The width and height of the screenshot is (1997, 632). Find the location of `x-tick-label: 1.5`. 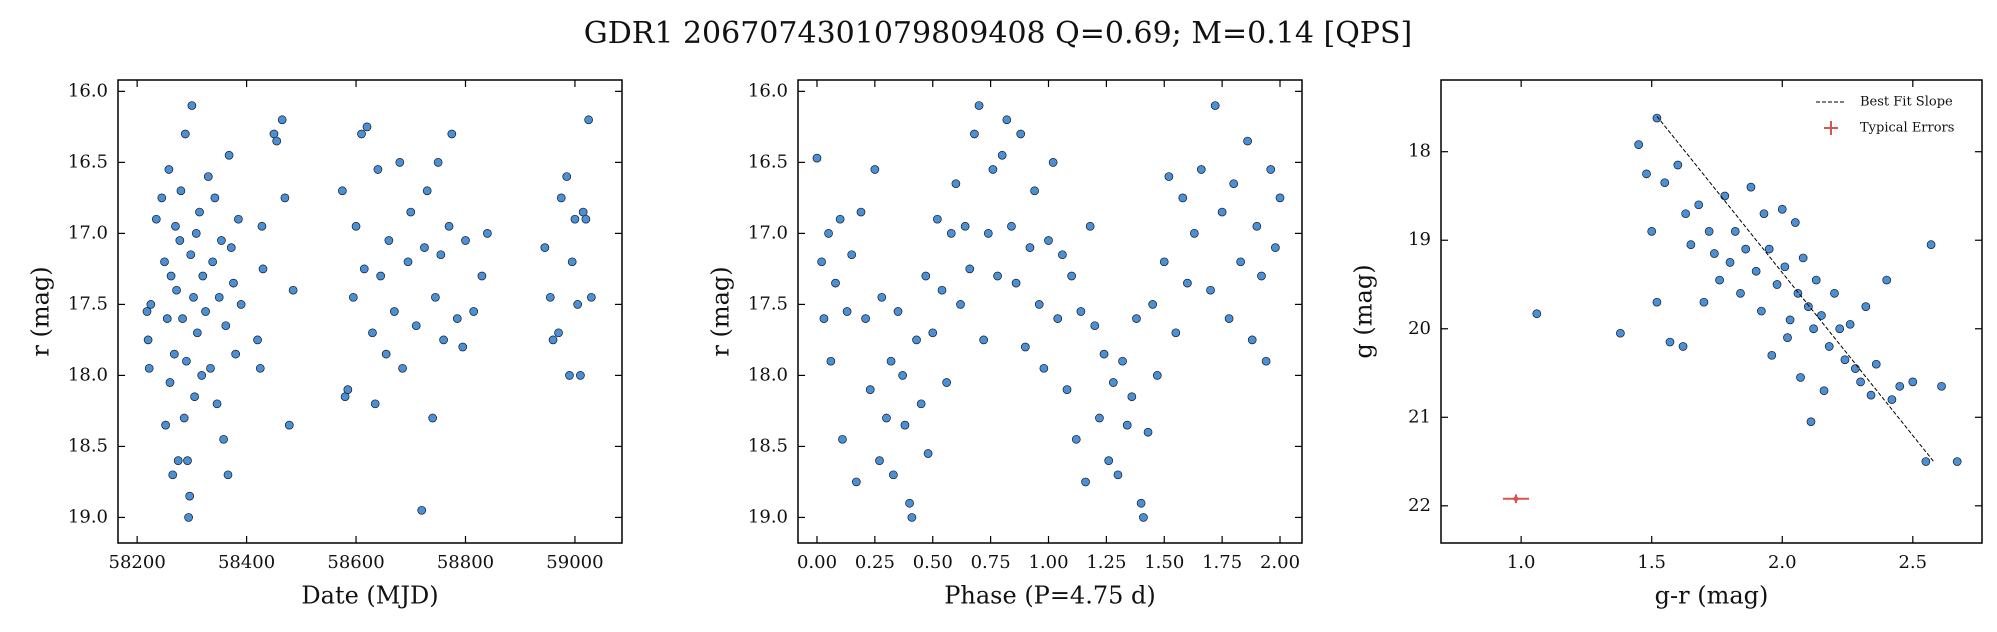

x-tick-label: 1.5 is located at coordinates (1651, 562).